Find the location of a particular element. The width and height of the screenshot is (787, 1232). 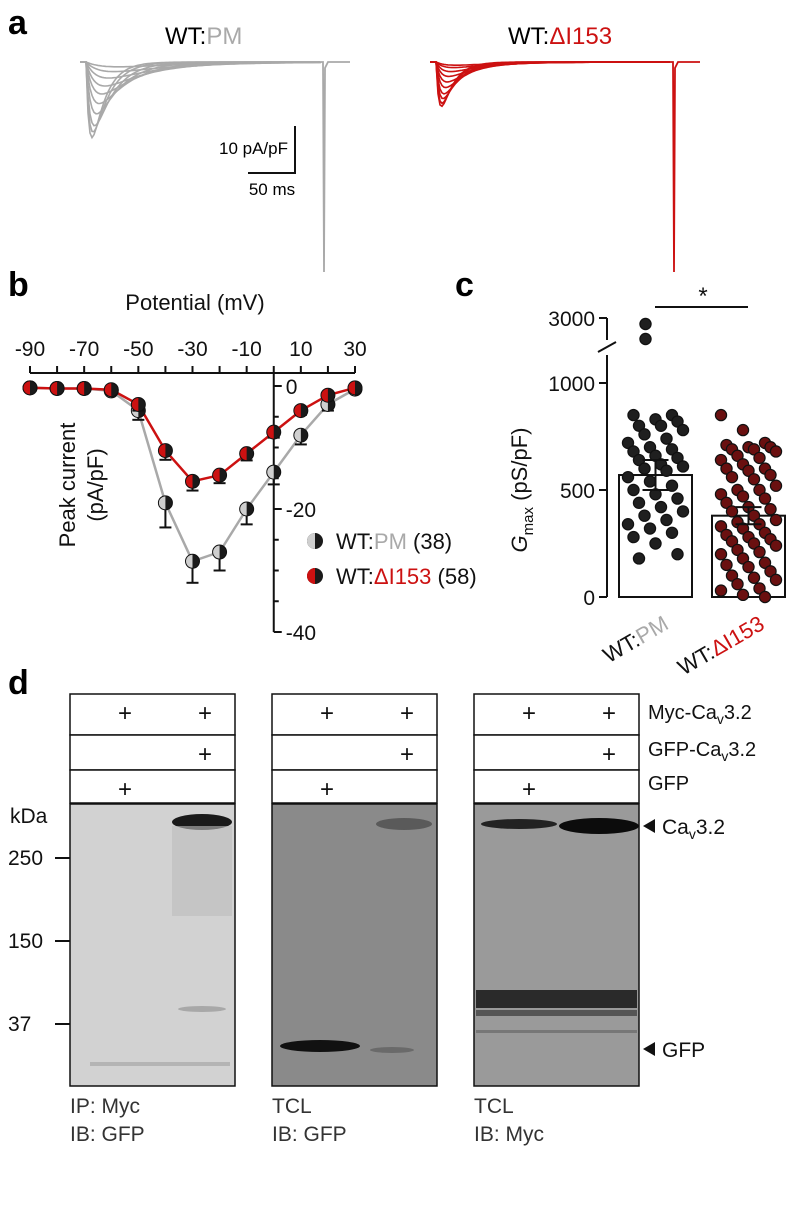

axis-break is located at coordinates (607, 347).